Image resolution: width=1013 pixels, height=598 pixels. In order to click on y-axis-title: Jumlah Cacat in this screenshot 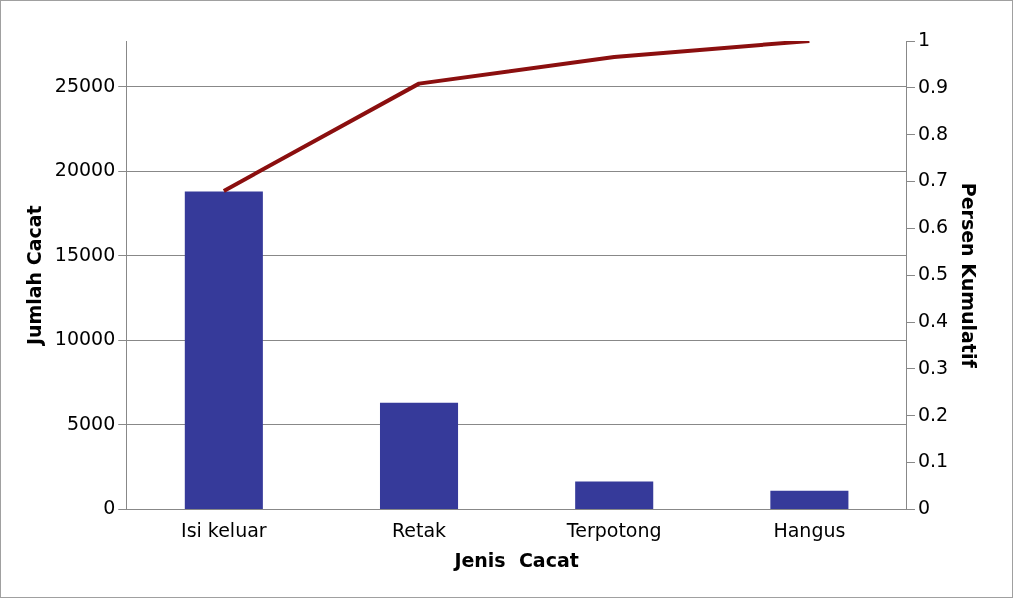, I will do `click(34, 276)`.